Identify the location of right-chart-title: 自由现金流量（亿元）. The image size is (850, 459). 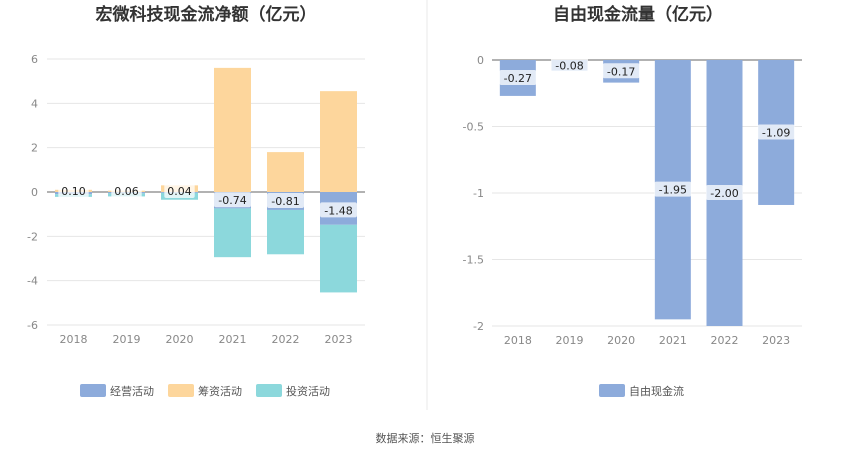
(638, 14).